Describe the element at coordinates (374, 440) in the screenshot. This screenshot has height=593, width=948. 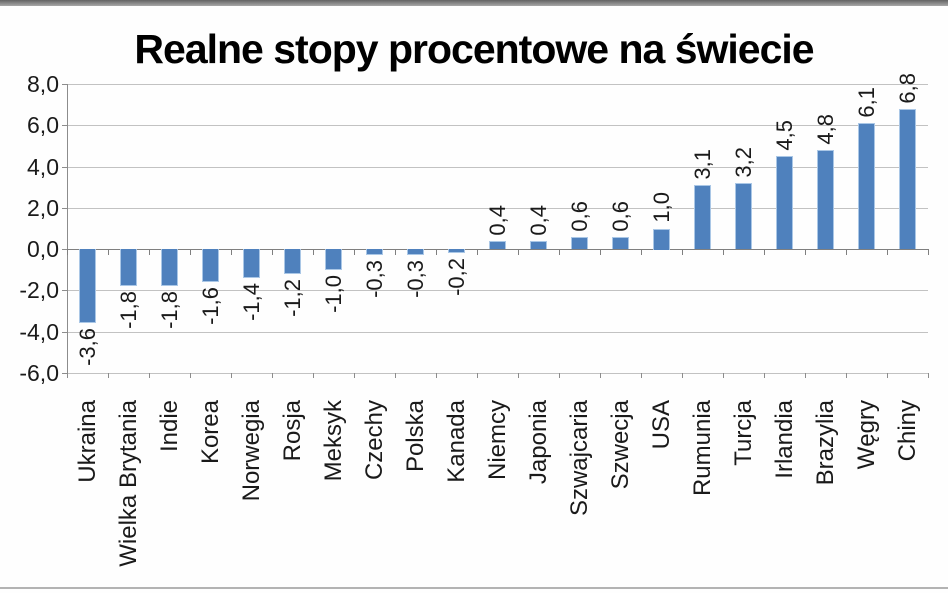
I see `category-label: Czechy` at that location.